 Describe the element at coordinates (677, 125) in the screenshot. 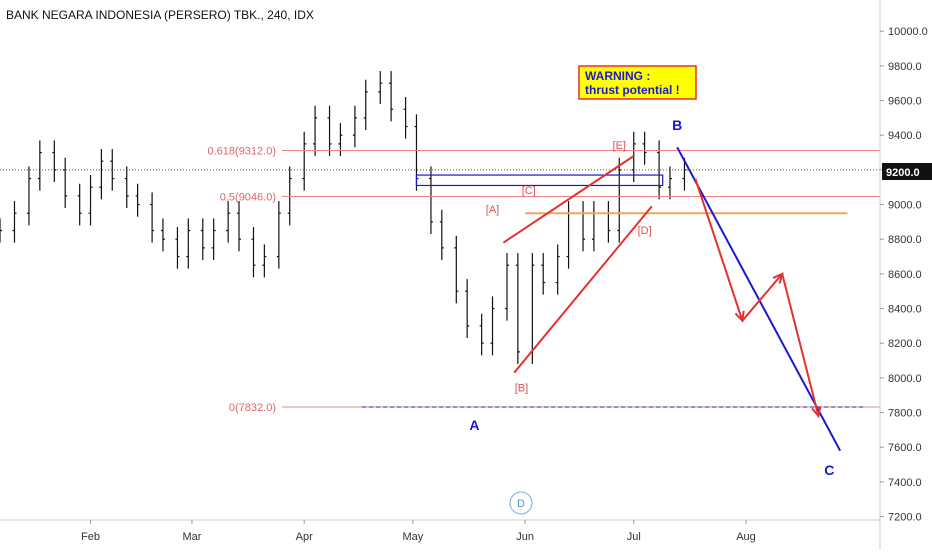

I see `wave-label-b: B` at that location.